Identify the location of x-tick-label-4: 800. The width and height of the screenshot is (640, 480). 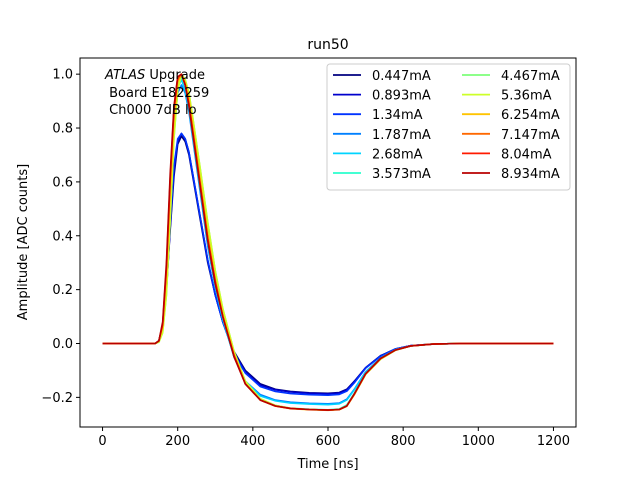
(403, 441).